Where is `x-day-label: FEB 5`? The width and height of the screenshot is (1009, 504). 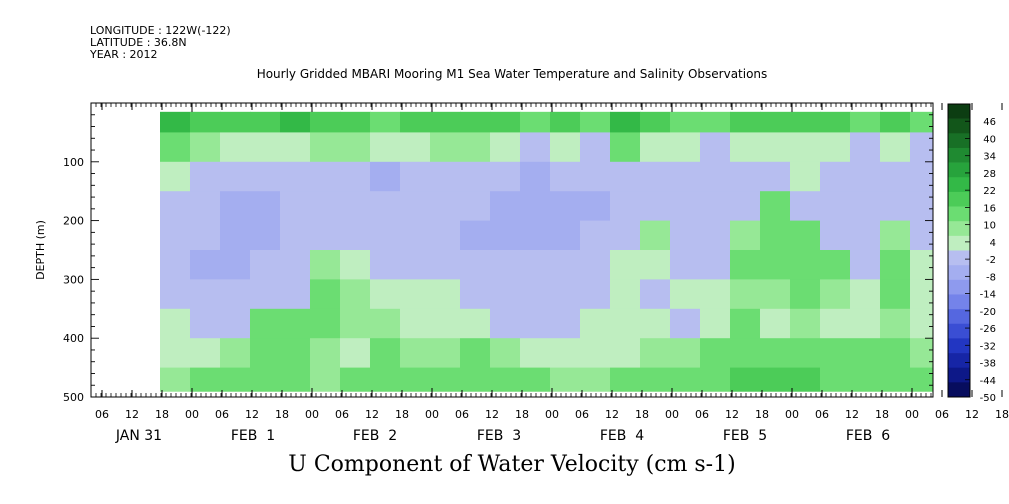
x-day-label: FEB 5 is located at coordinates (745, 436).